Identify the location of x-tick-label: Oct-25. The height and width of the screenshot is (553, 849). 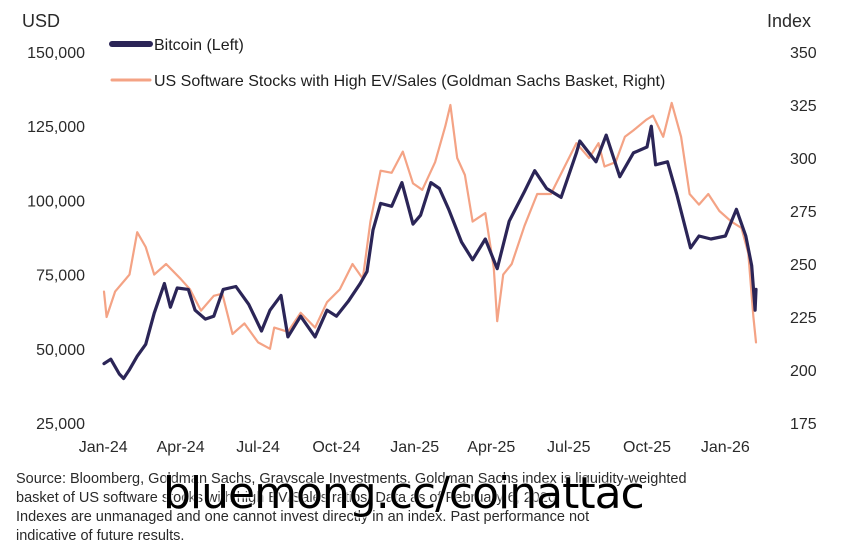
(647, 447).